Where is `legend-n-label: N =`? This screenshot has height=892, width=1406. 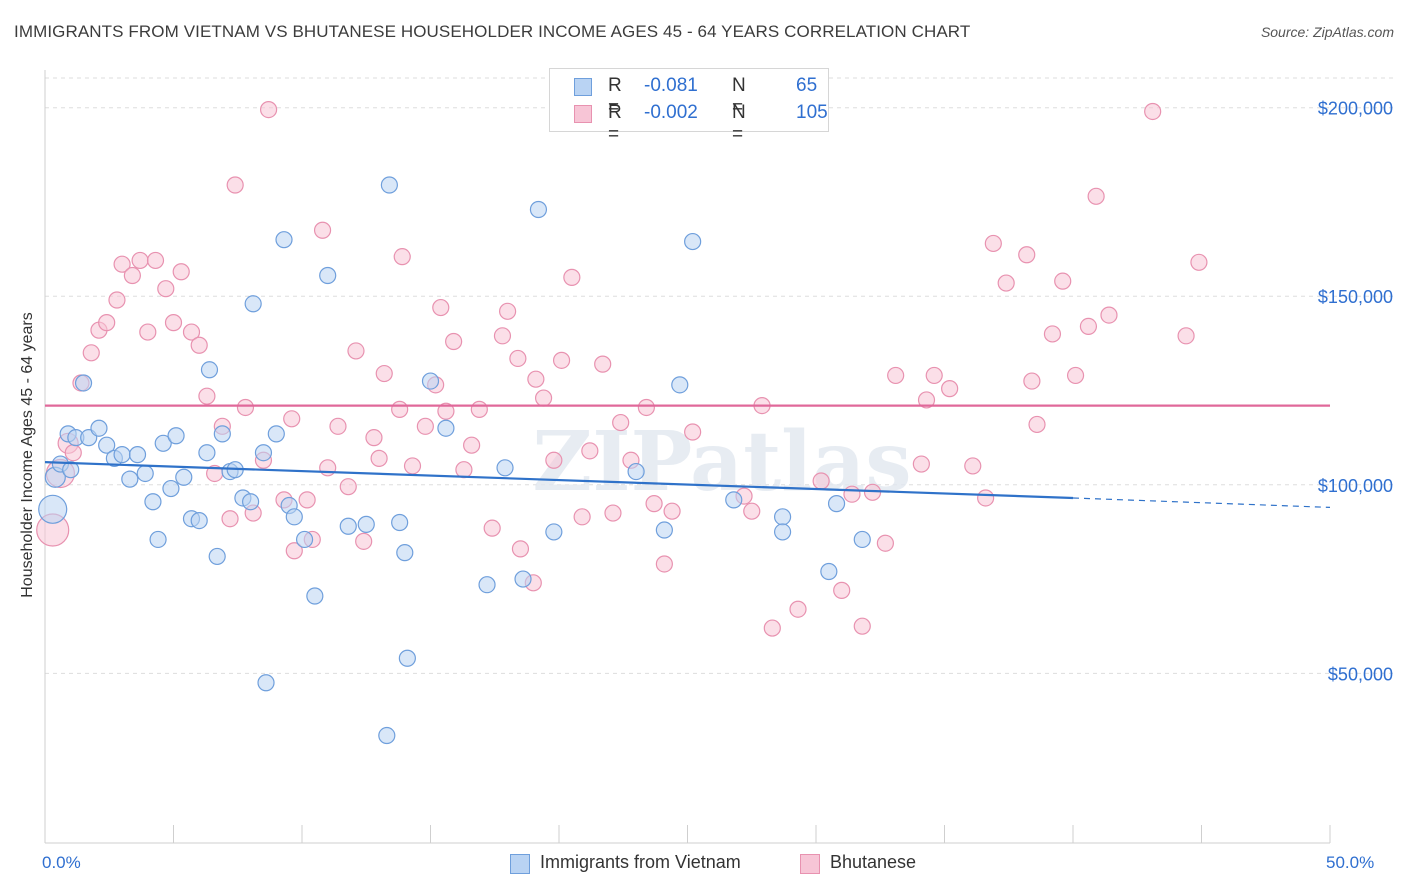
legend-n-label: N = is located at coordinates (739, 96).